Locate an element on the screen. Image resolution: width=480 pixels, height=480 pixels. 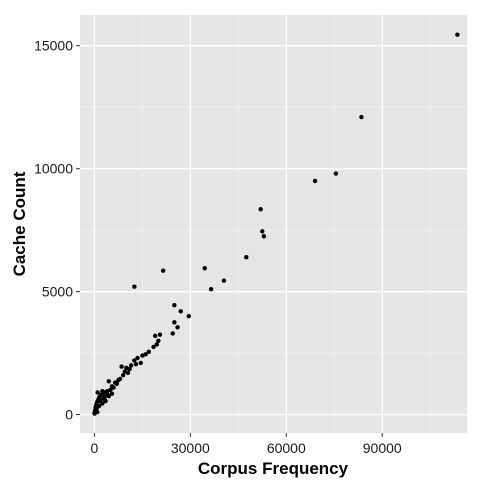
y-tick-label: 15000 is located at coordinates (53, 46).